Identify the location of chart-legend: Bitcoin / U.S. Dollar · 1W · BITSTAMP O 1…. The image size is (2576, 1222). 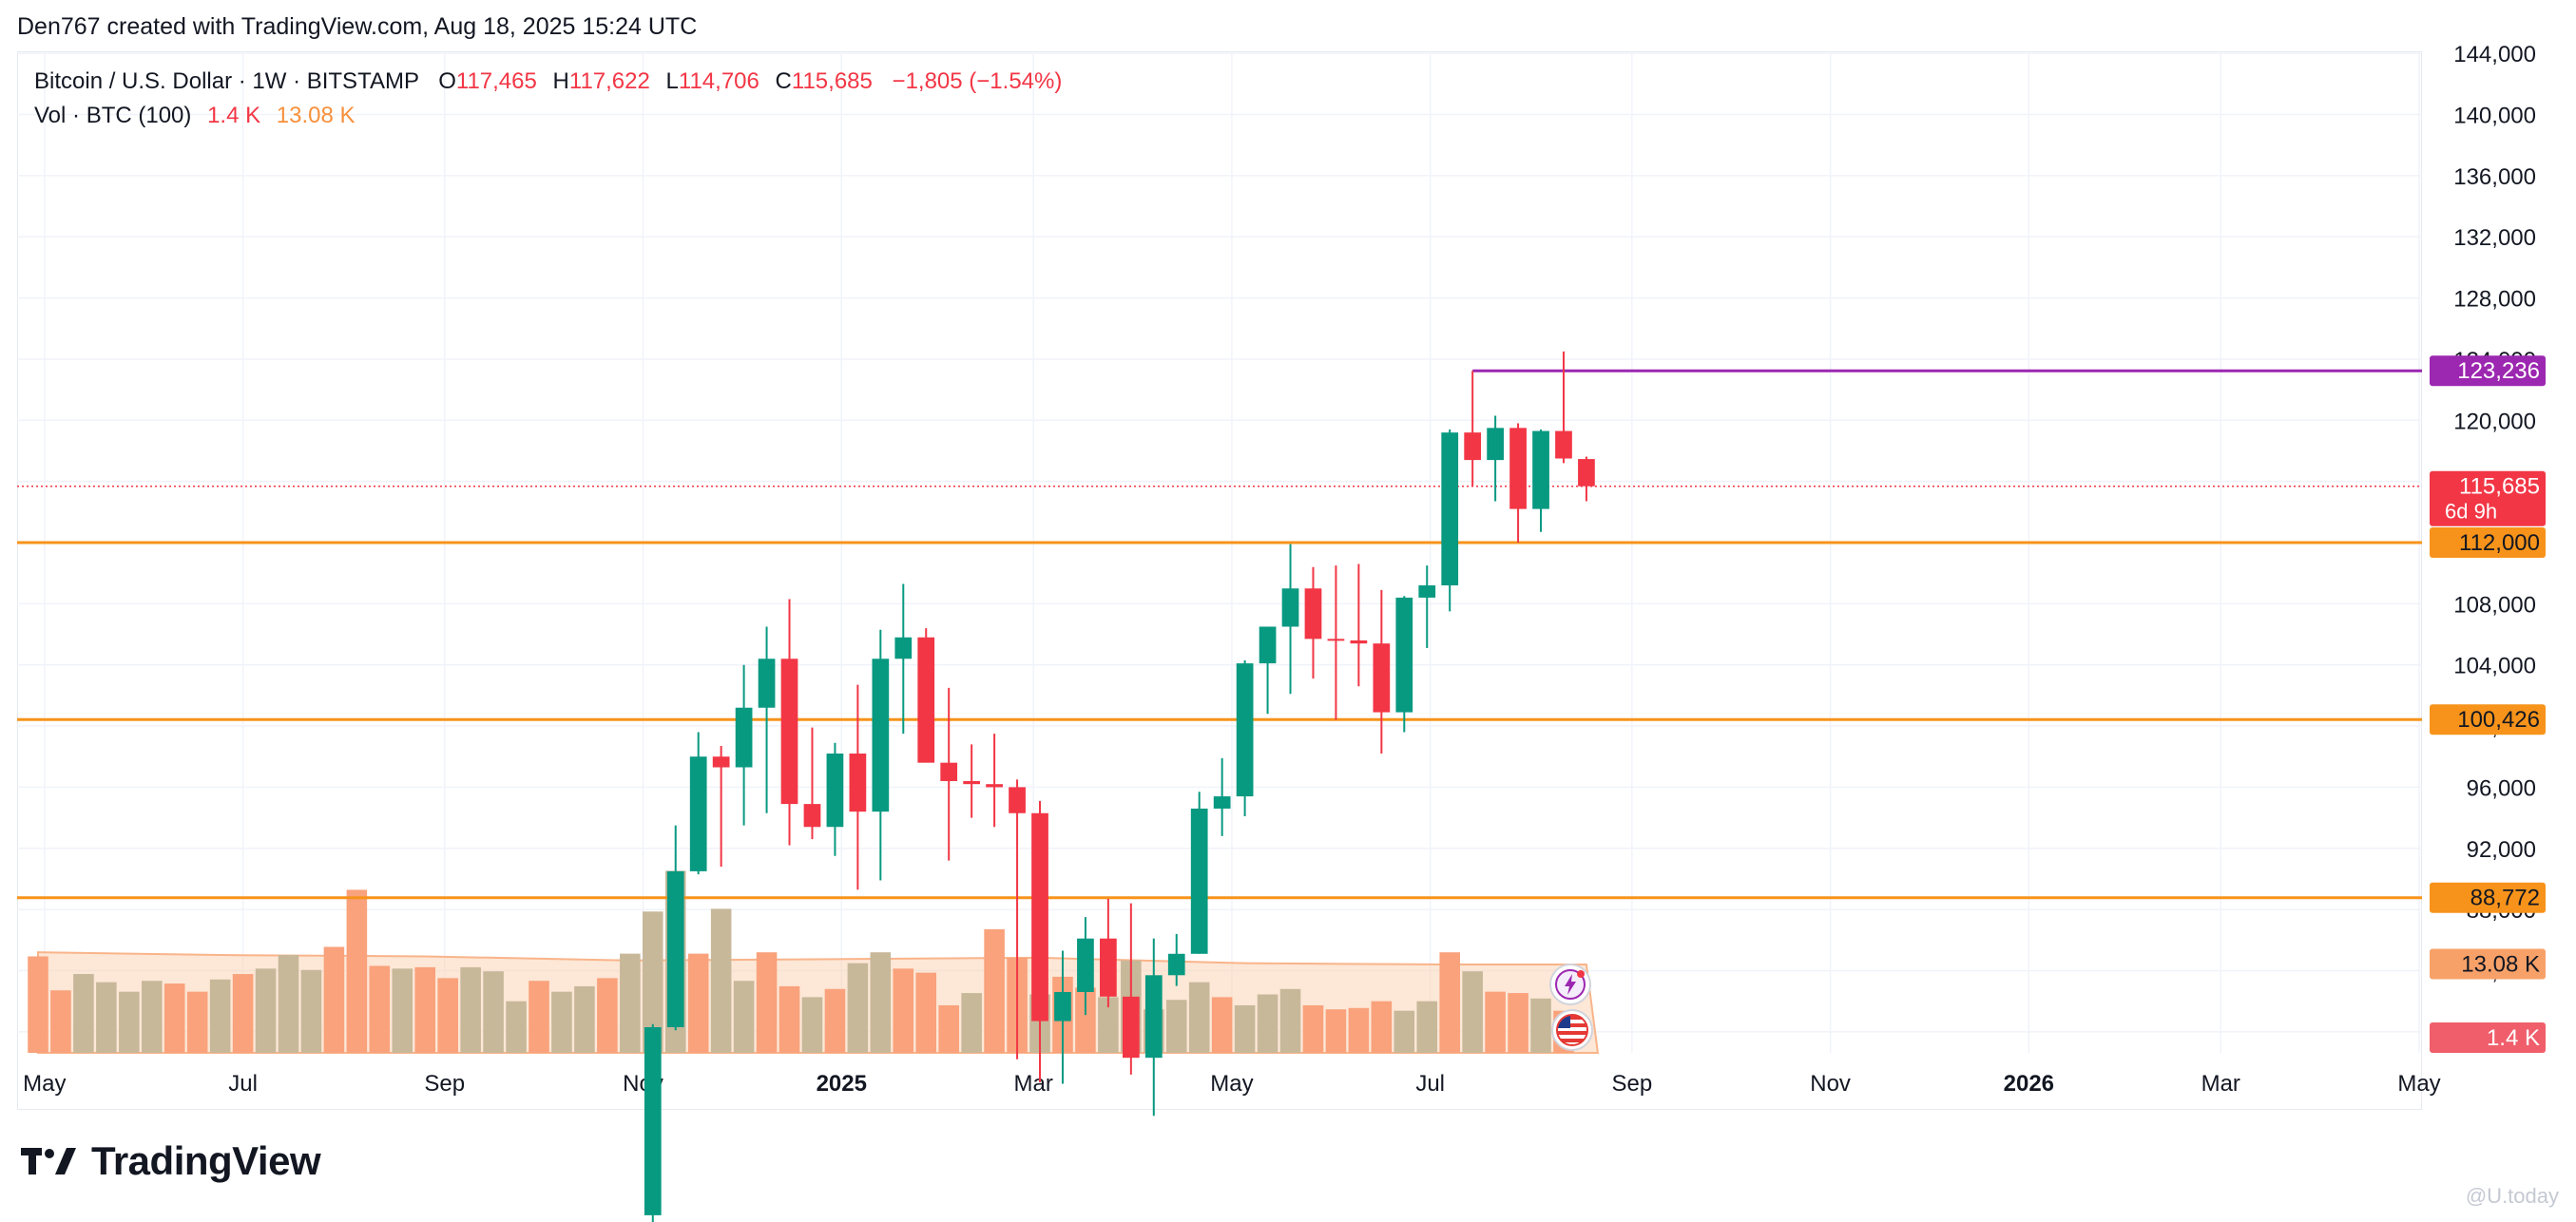
(548, 99).